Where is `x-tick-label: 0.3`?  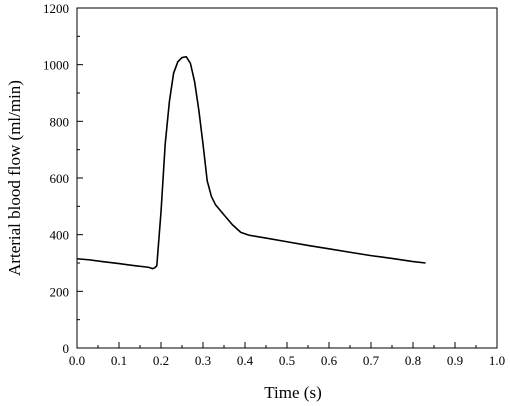 x-tick-label: 0.3 is located at coordinates (203, 360).